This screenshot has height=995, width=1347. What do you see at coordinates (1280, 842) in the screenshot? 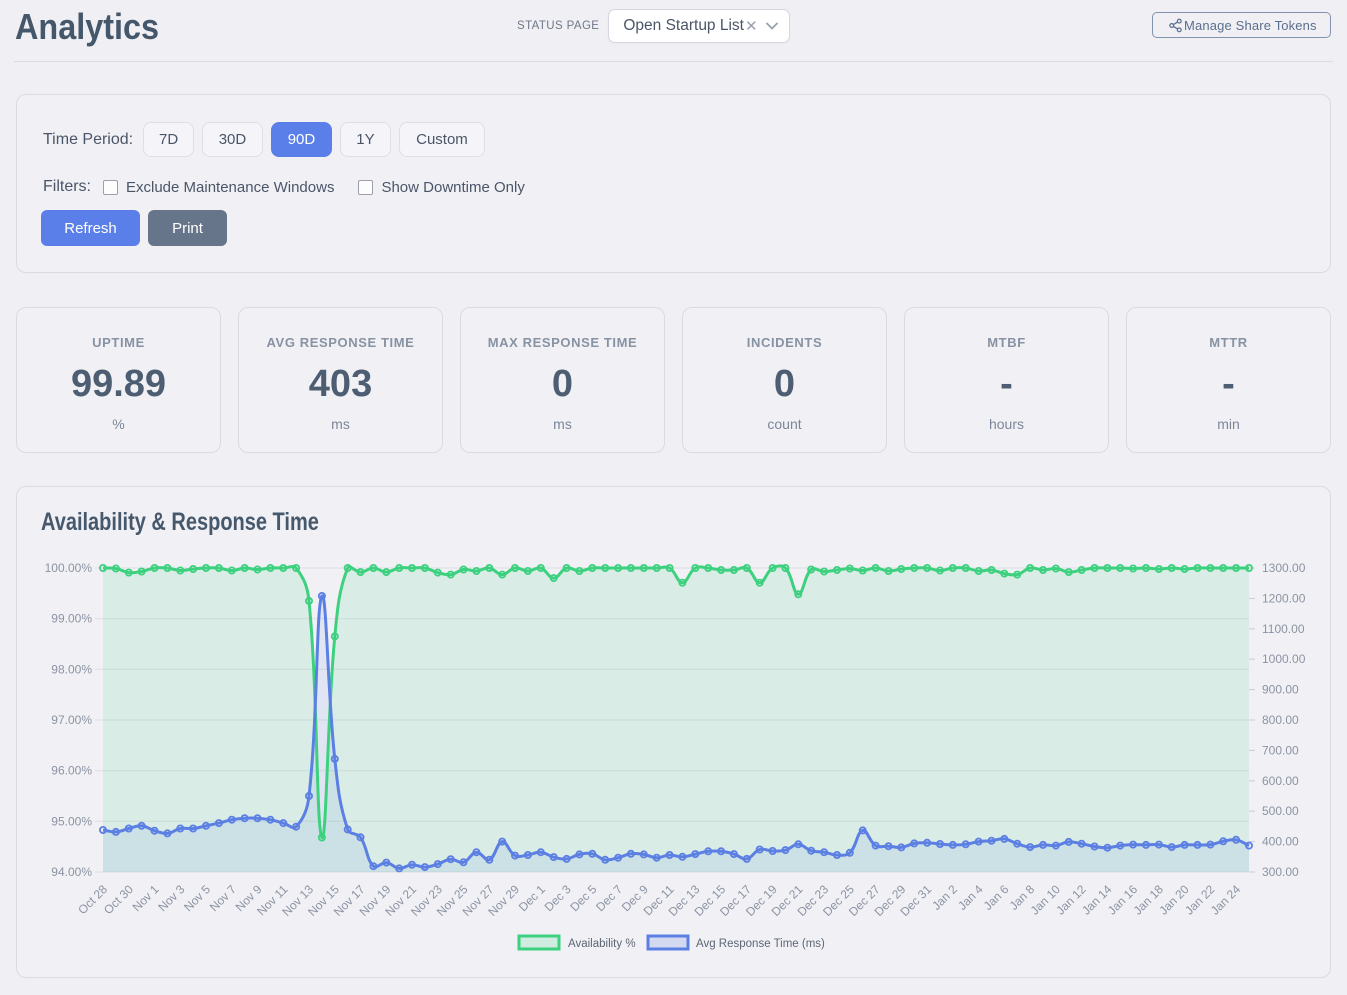
I see `svg-text: 400.00` at bounding box center [1280, 842].